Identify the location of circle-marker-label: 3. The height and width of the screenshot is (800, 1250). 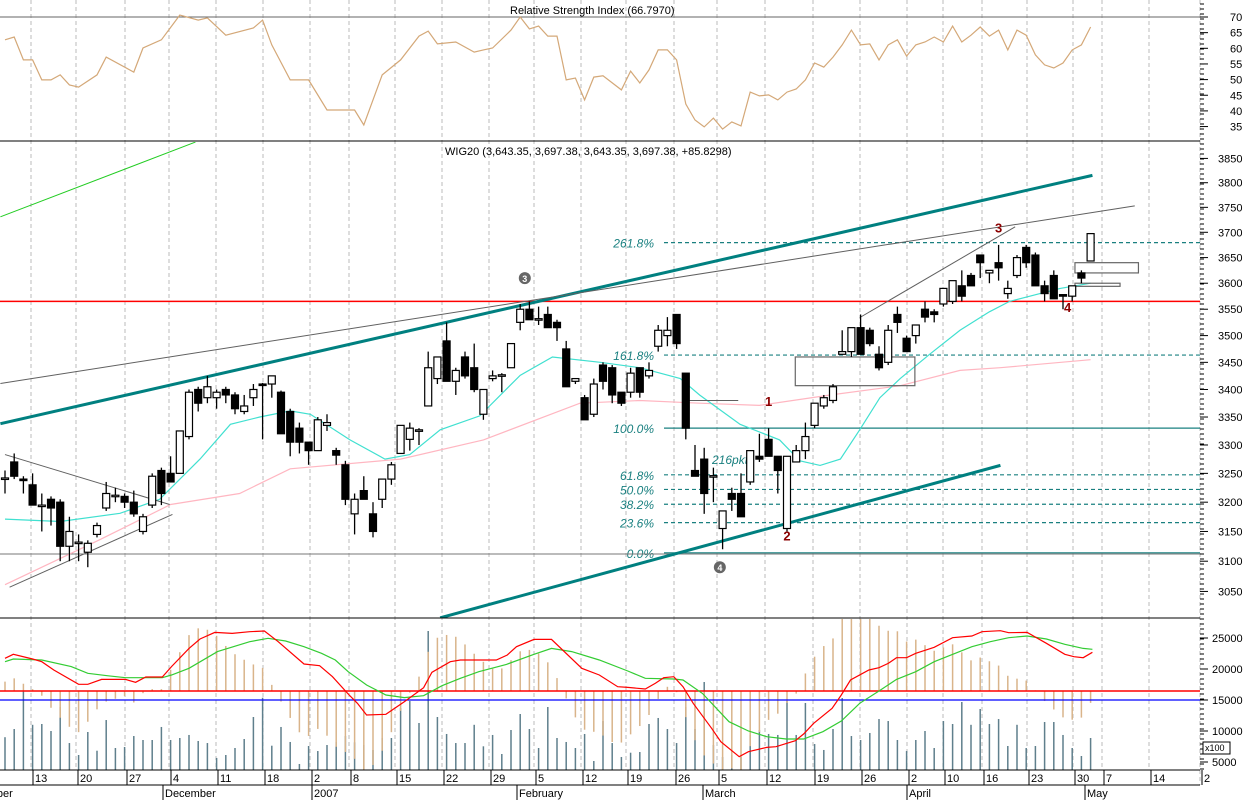
(524, 279).